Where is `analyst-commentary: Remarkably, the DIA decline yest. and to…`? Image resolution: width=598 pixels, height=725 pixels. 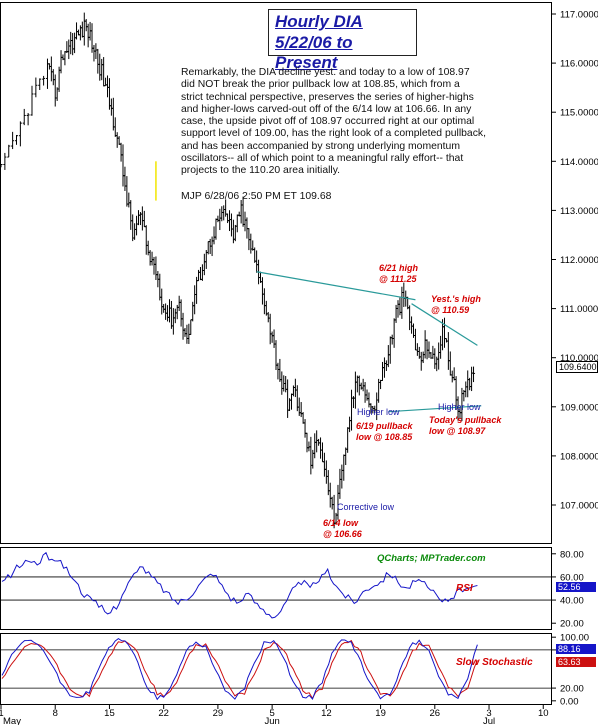
analyst-commentary: Remarkably, the DIA decline yest. and to… is located at coordinates (333, 122).